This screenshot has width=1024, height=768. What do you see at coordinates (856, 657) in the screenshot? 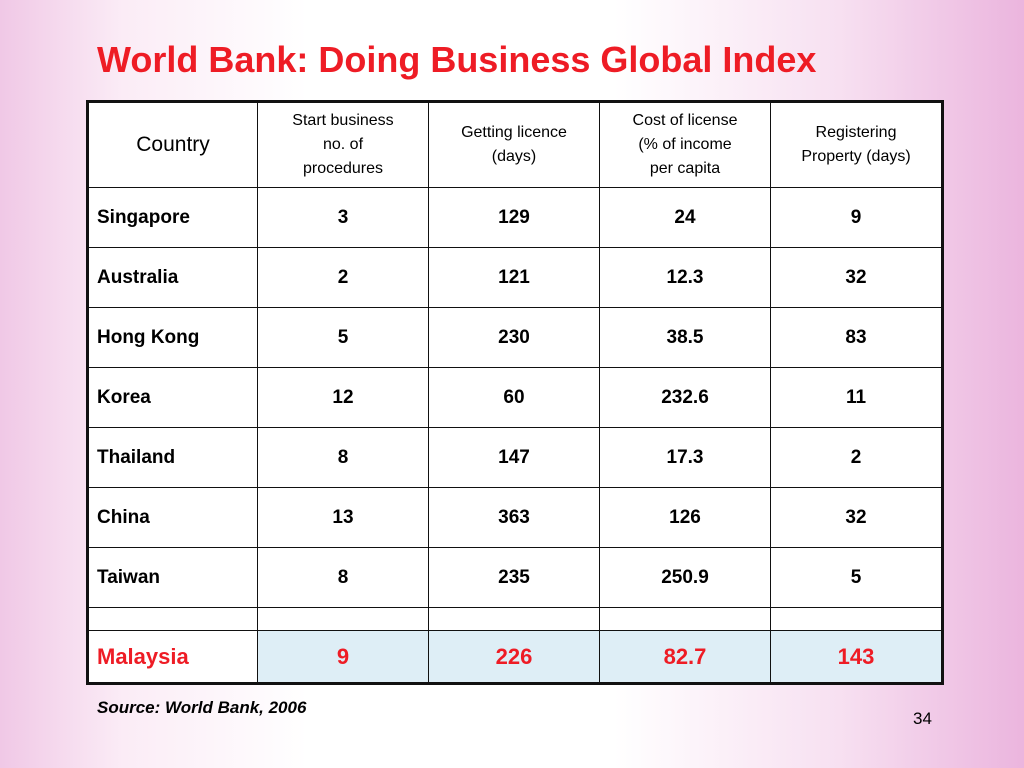
I see `property-days-cell: 143` at bounding box center [856, 657].